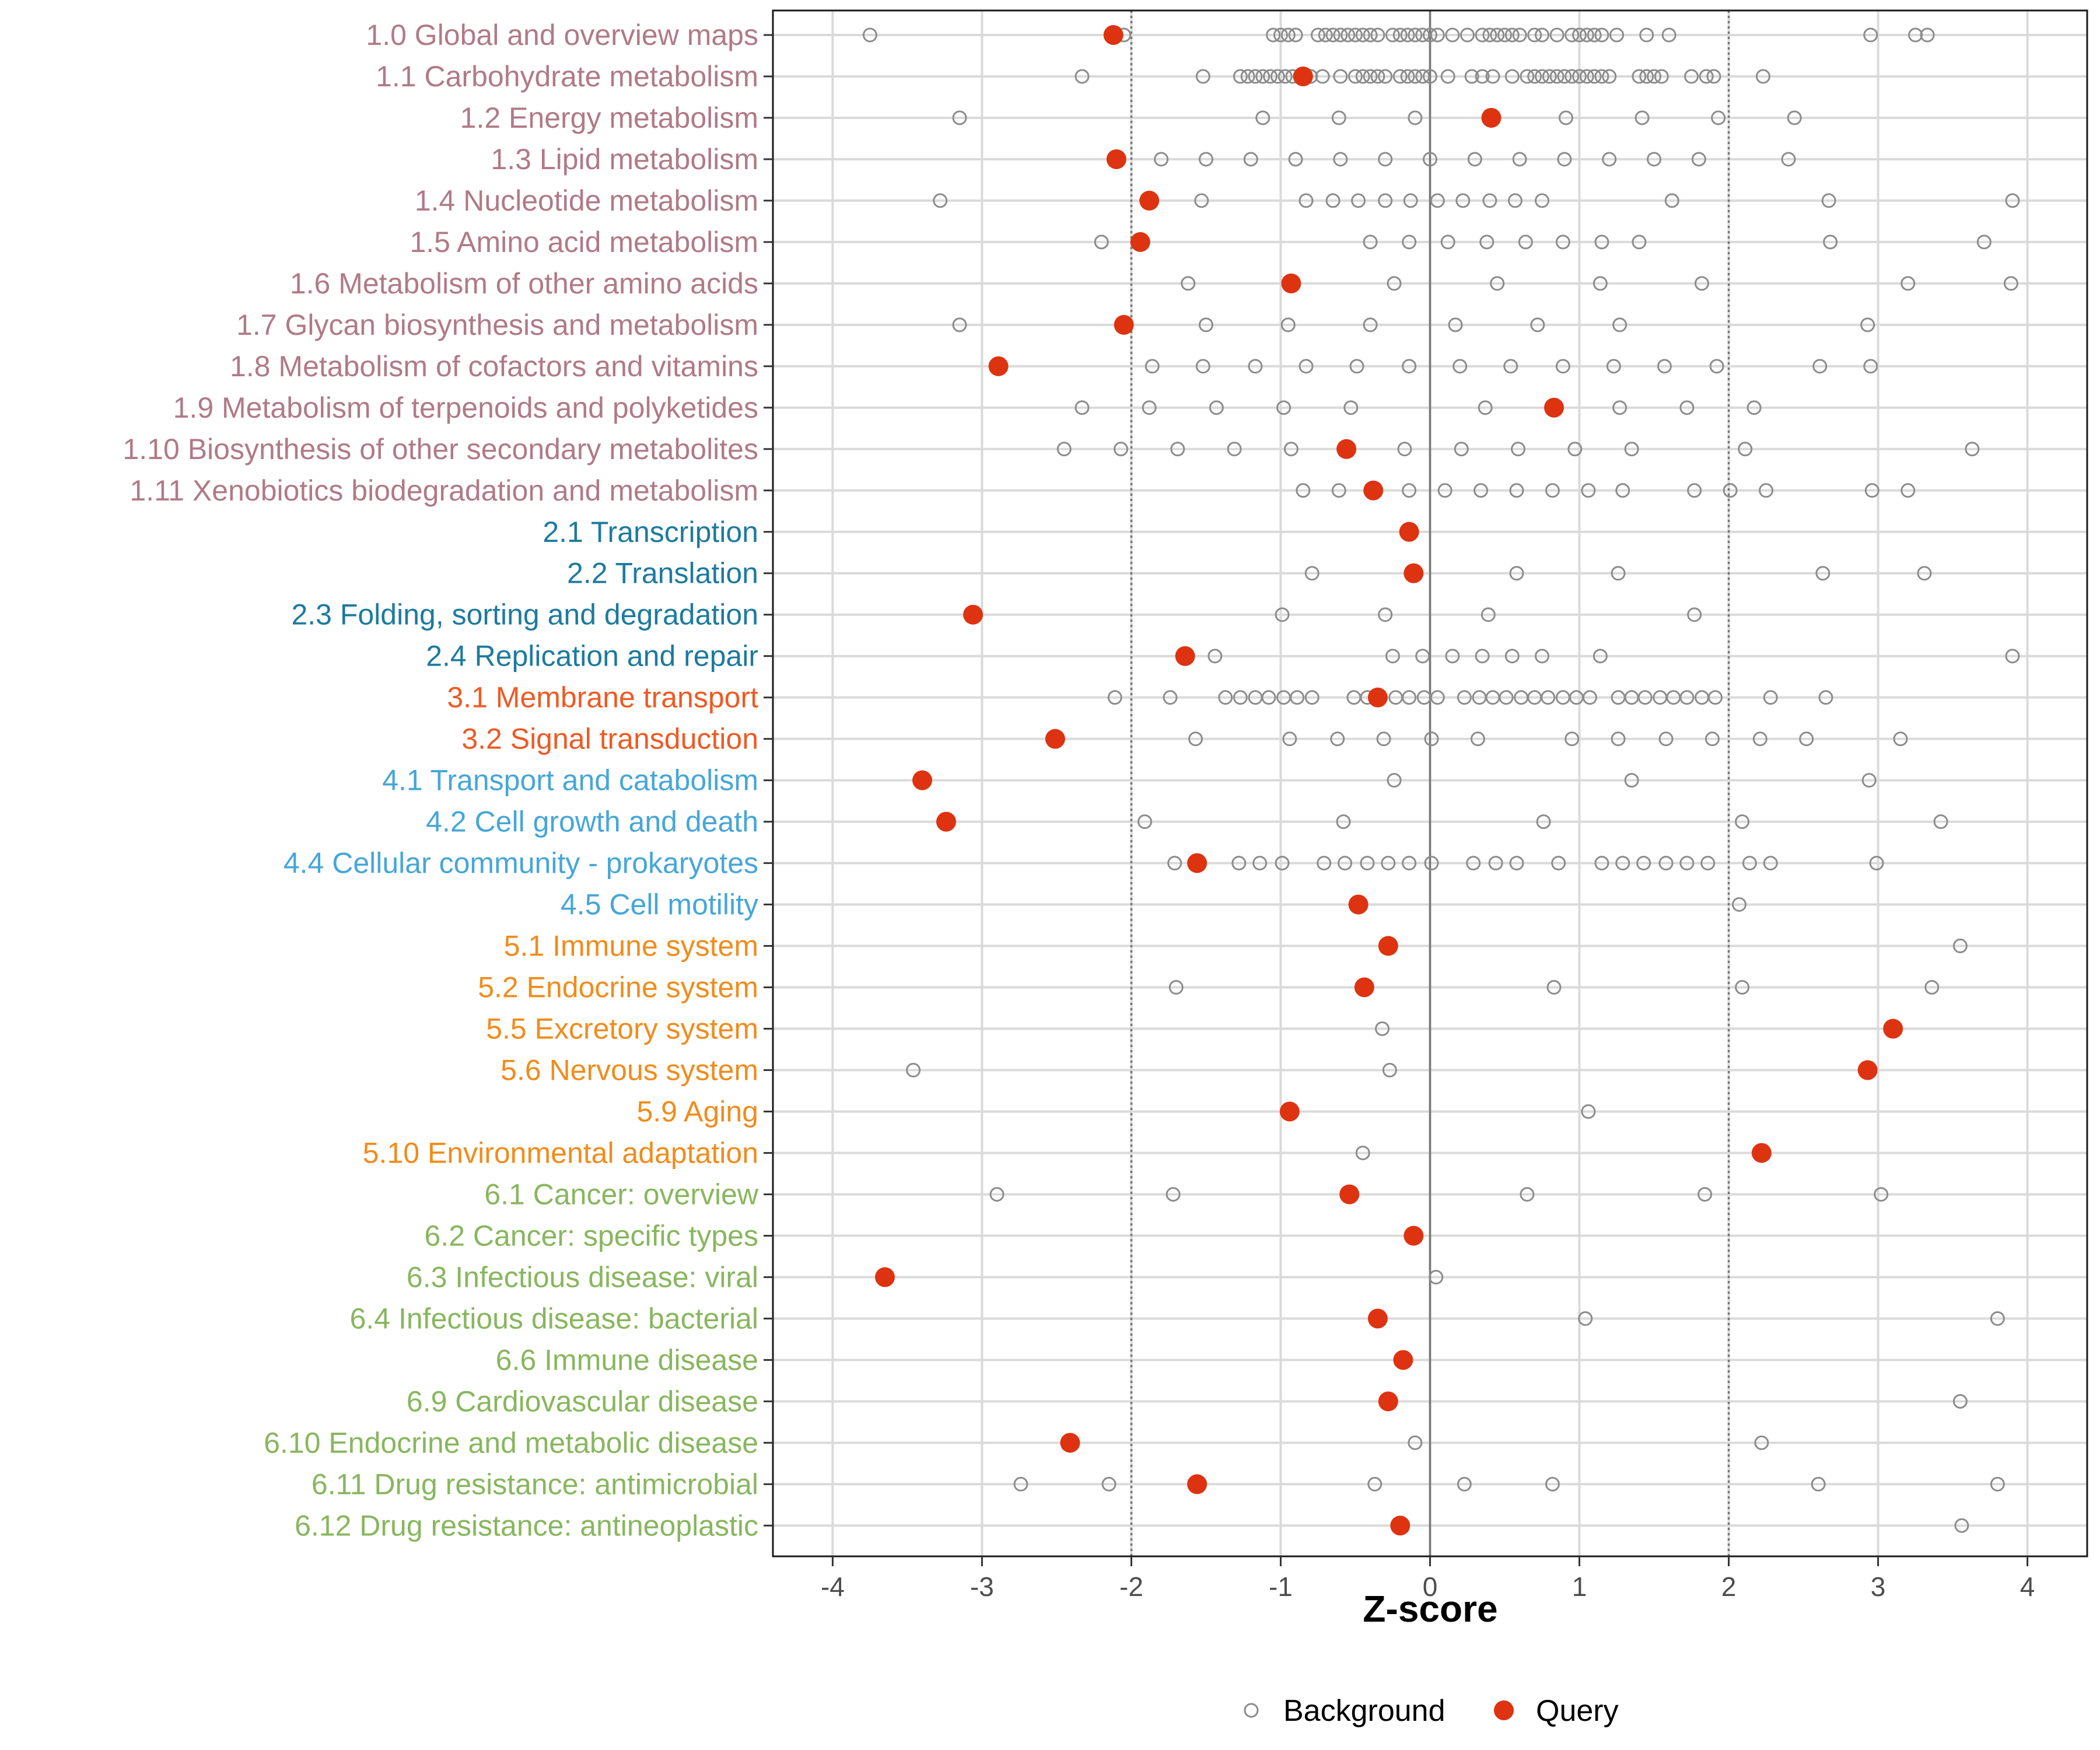  Describe the element at coordinates (560, 1152) in the screenshot. I see `category-label: 5.10 Environmental adaptation` at that location.